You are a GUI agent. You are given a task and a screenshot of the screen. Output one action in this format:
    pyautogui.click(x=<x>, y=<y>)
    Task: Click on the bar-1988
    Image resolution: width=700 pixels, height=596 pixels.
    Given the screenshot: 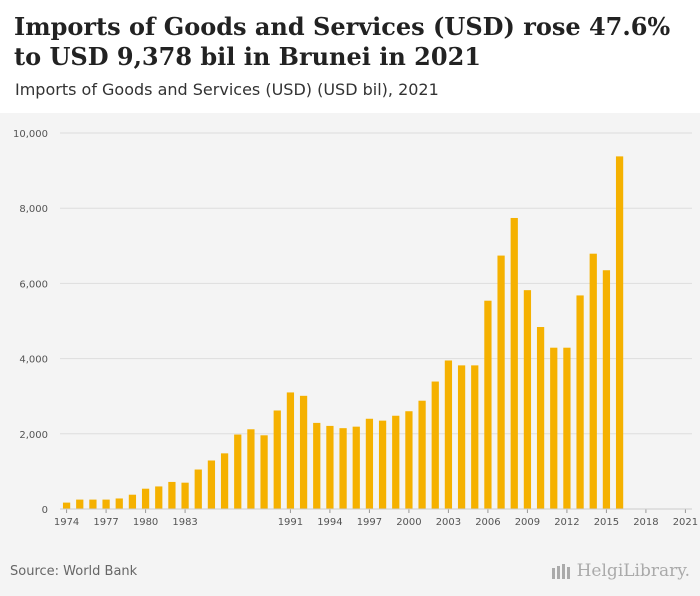 What is the action you would take?
    pyautogui.click(x=251, y=469)
    